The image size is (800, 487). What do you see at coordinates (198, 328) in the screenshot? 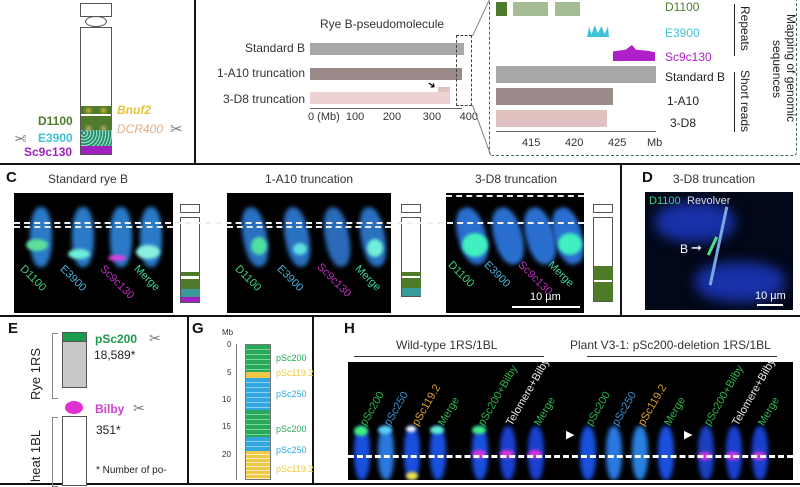
I see `panel-label-g: G` at bounding box center [198, 328].